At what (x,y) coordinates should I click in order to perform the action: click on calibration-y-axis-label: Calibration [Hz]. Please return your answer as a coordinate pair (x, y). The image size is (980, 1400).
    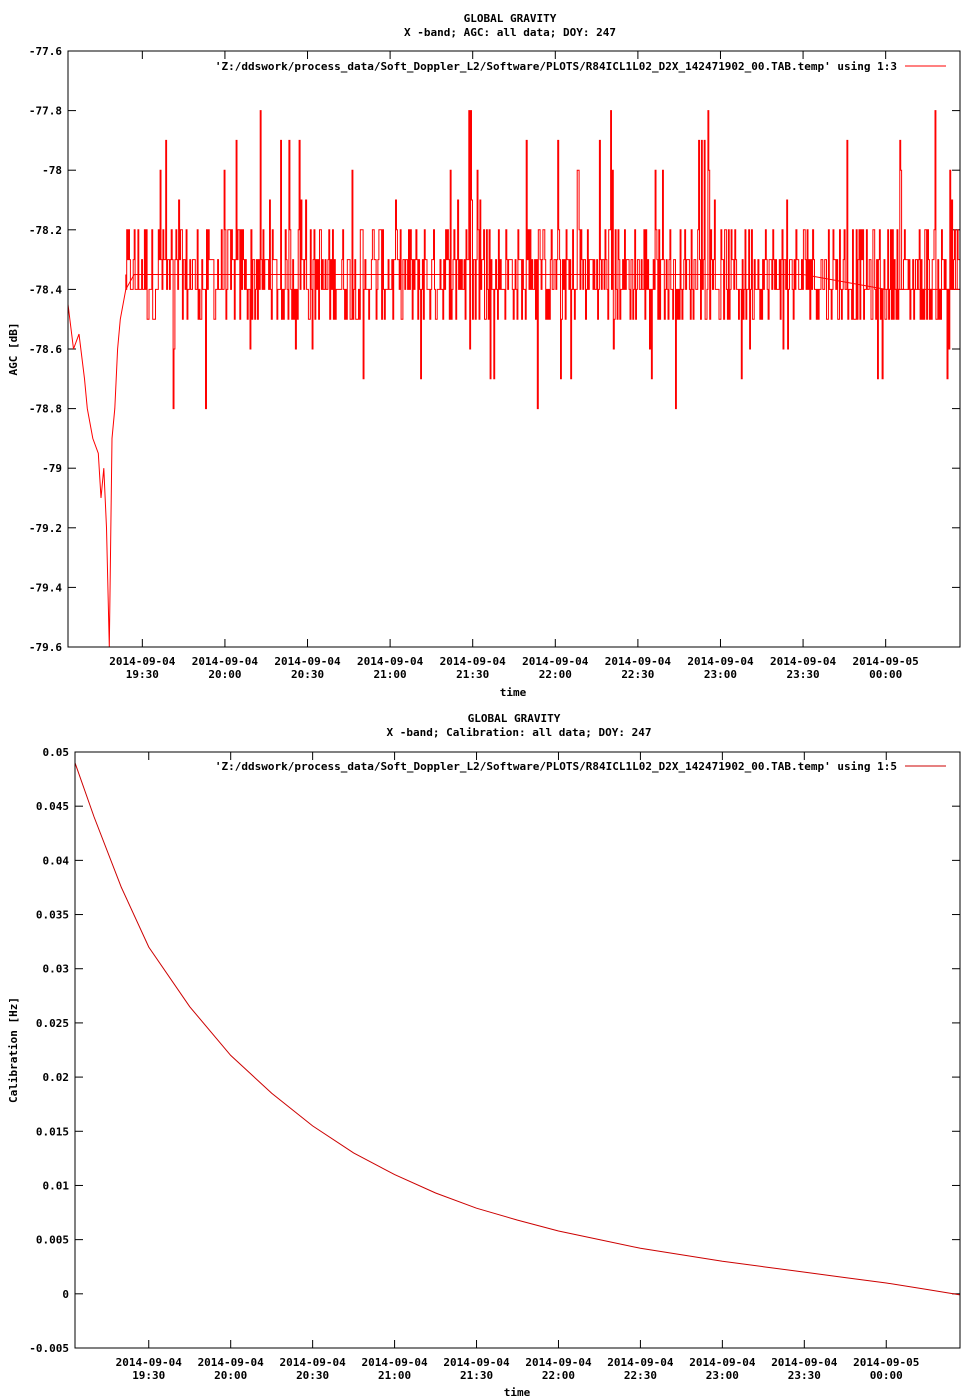
    Looking at the image, I should click on (13, 1050).